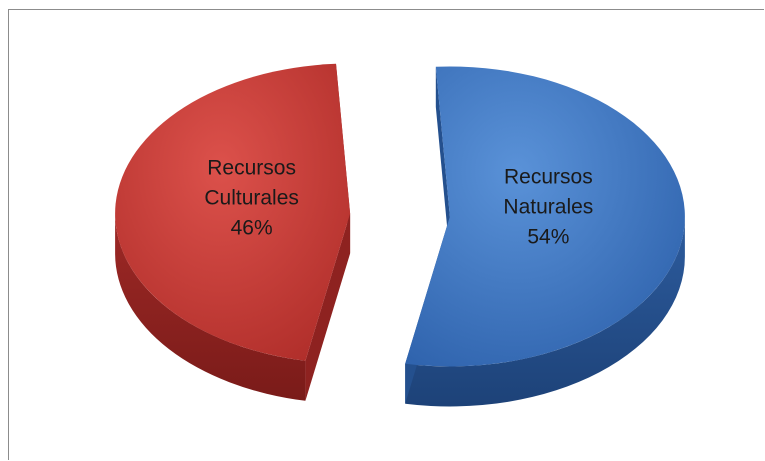  I want to click on slice-label-1: Recursos Culturales 46%, so click(251, 198).